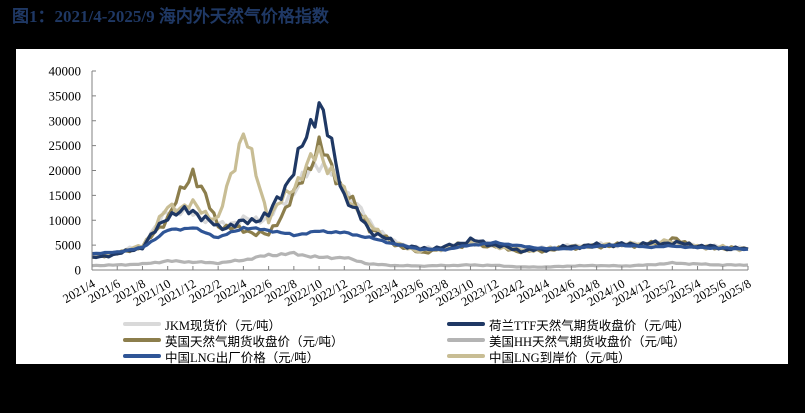 This screenshot has height=413, width=805. What do you see at coordinates (170, 16) in the screenshot?
I see `figure-title: 图1：2021/4-2025/9 海内外天然气价格指数` at bounding box center [170, 16].